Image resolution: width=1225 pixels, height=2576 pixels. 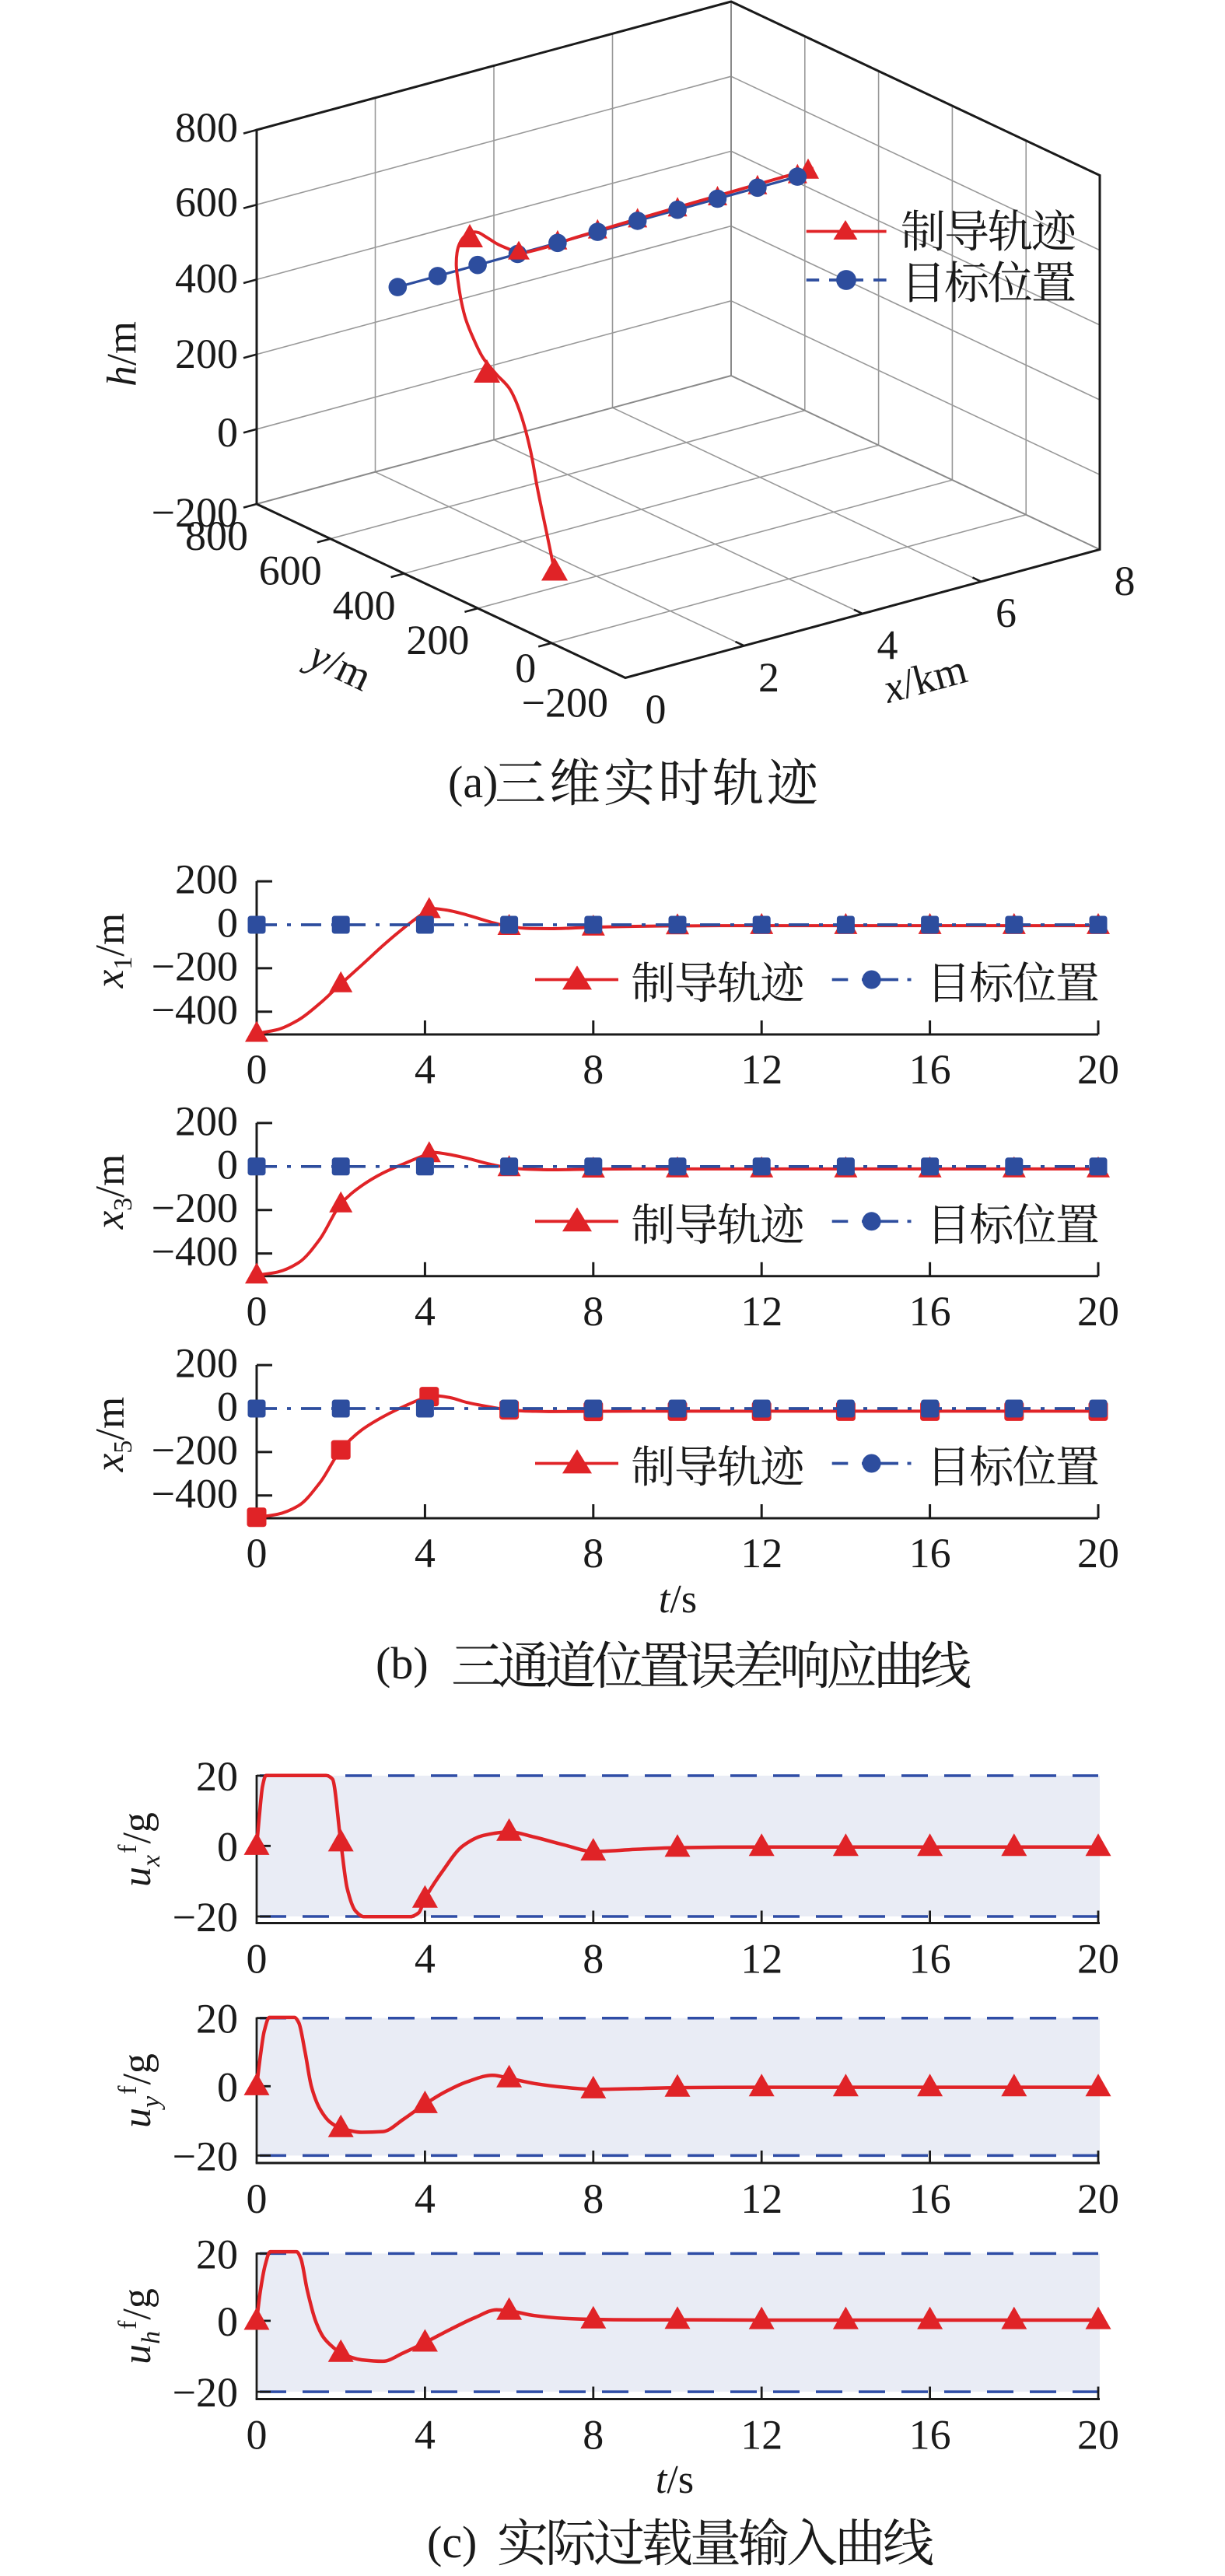 I want to click on svg-text: x1/m, so click(x=113, y=951).